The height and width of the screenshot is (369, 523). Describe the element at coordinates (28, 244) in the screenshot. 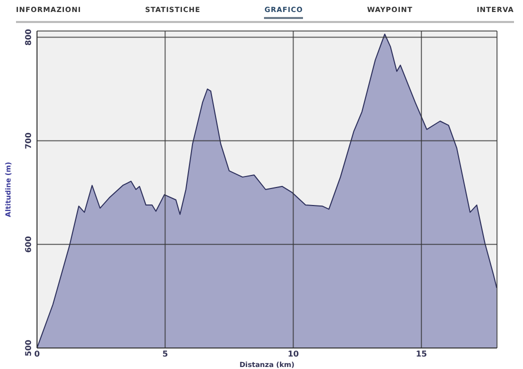

I see `y-tick-label: 600` at that location.